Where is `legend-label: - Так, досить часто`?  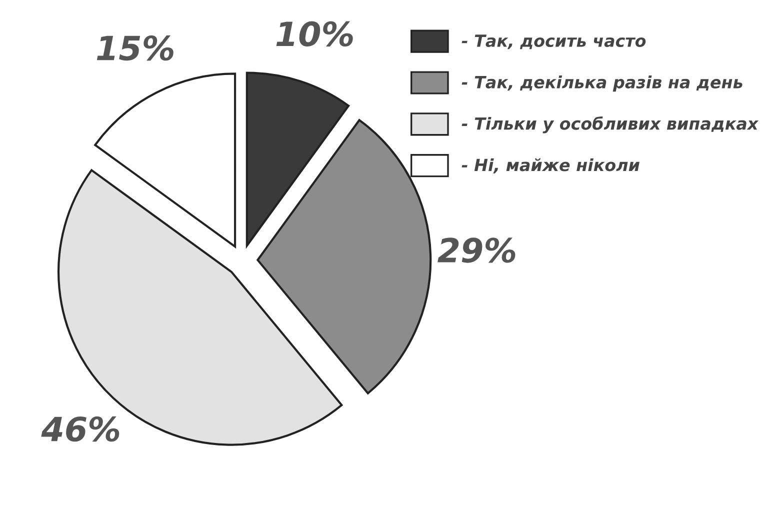
legend-label: - Так, досить часто is located at coordinates (554, 42).